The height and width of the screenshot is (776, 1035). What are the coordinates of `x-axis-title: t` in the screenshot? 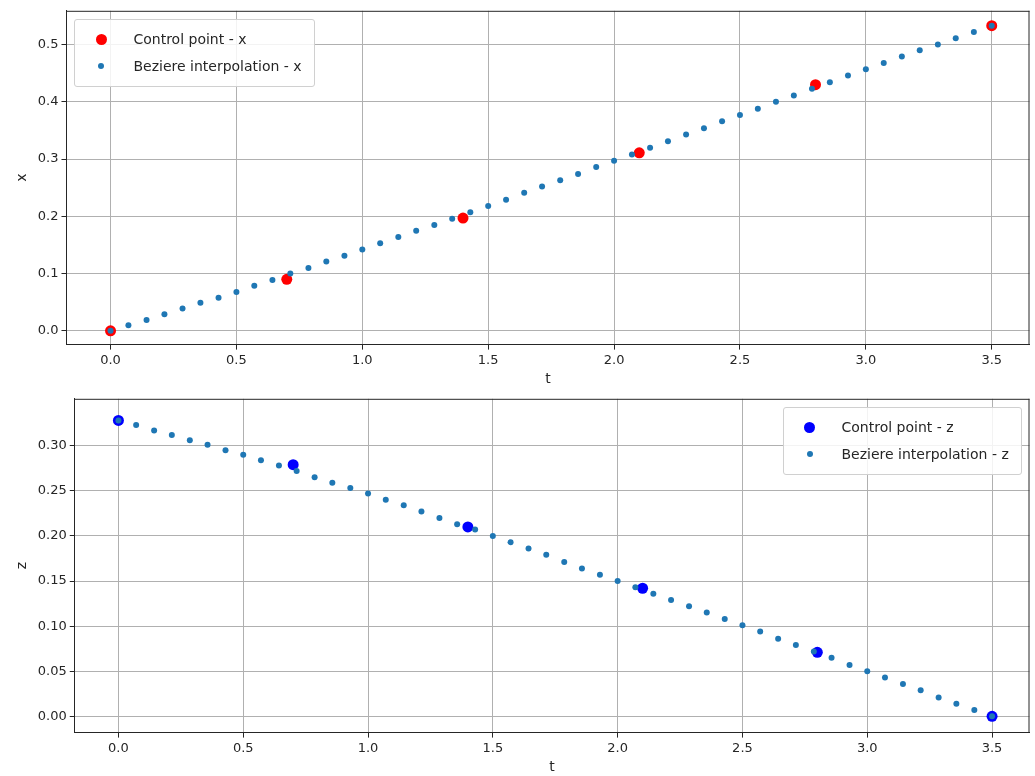 It's located at (548, 378).